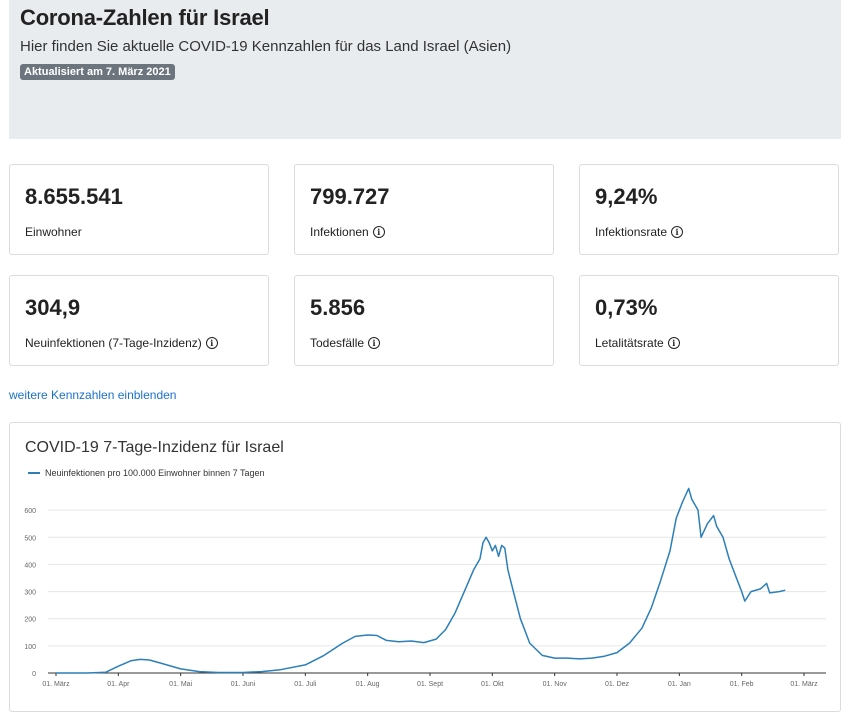  What do you see at coordinates (30, 538) in the screenshot?
I see `y-tick-label: 500` at bounding box center [30, 538].